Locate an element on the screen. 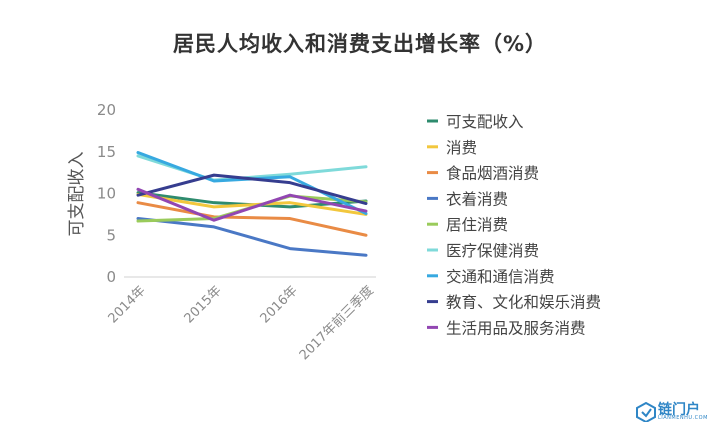  y-tick-label: 10 is located at coordinates (106, 194).